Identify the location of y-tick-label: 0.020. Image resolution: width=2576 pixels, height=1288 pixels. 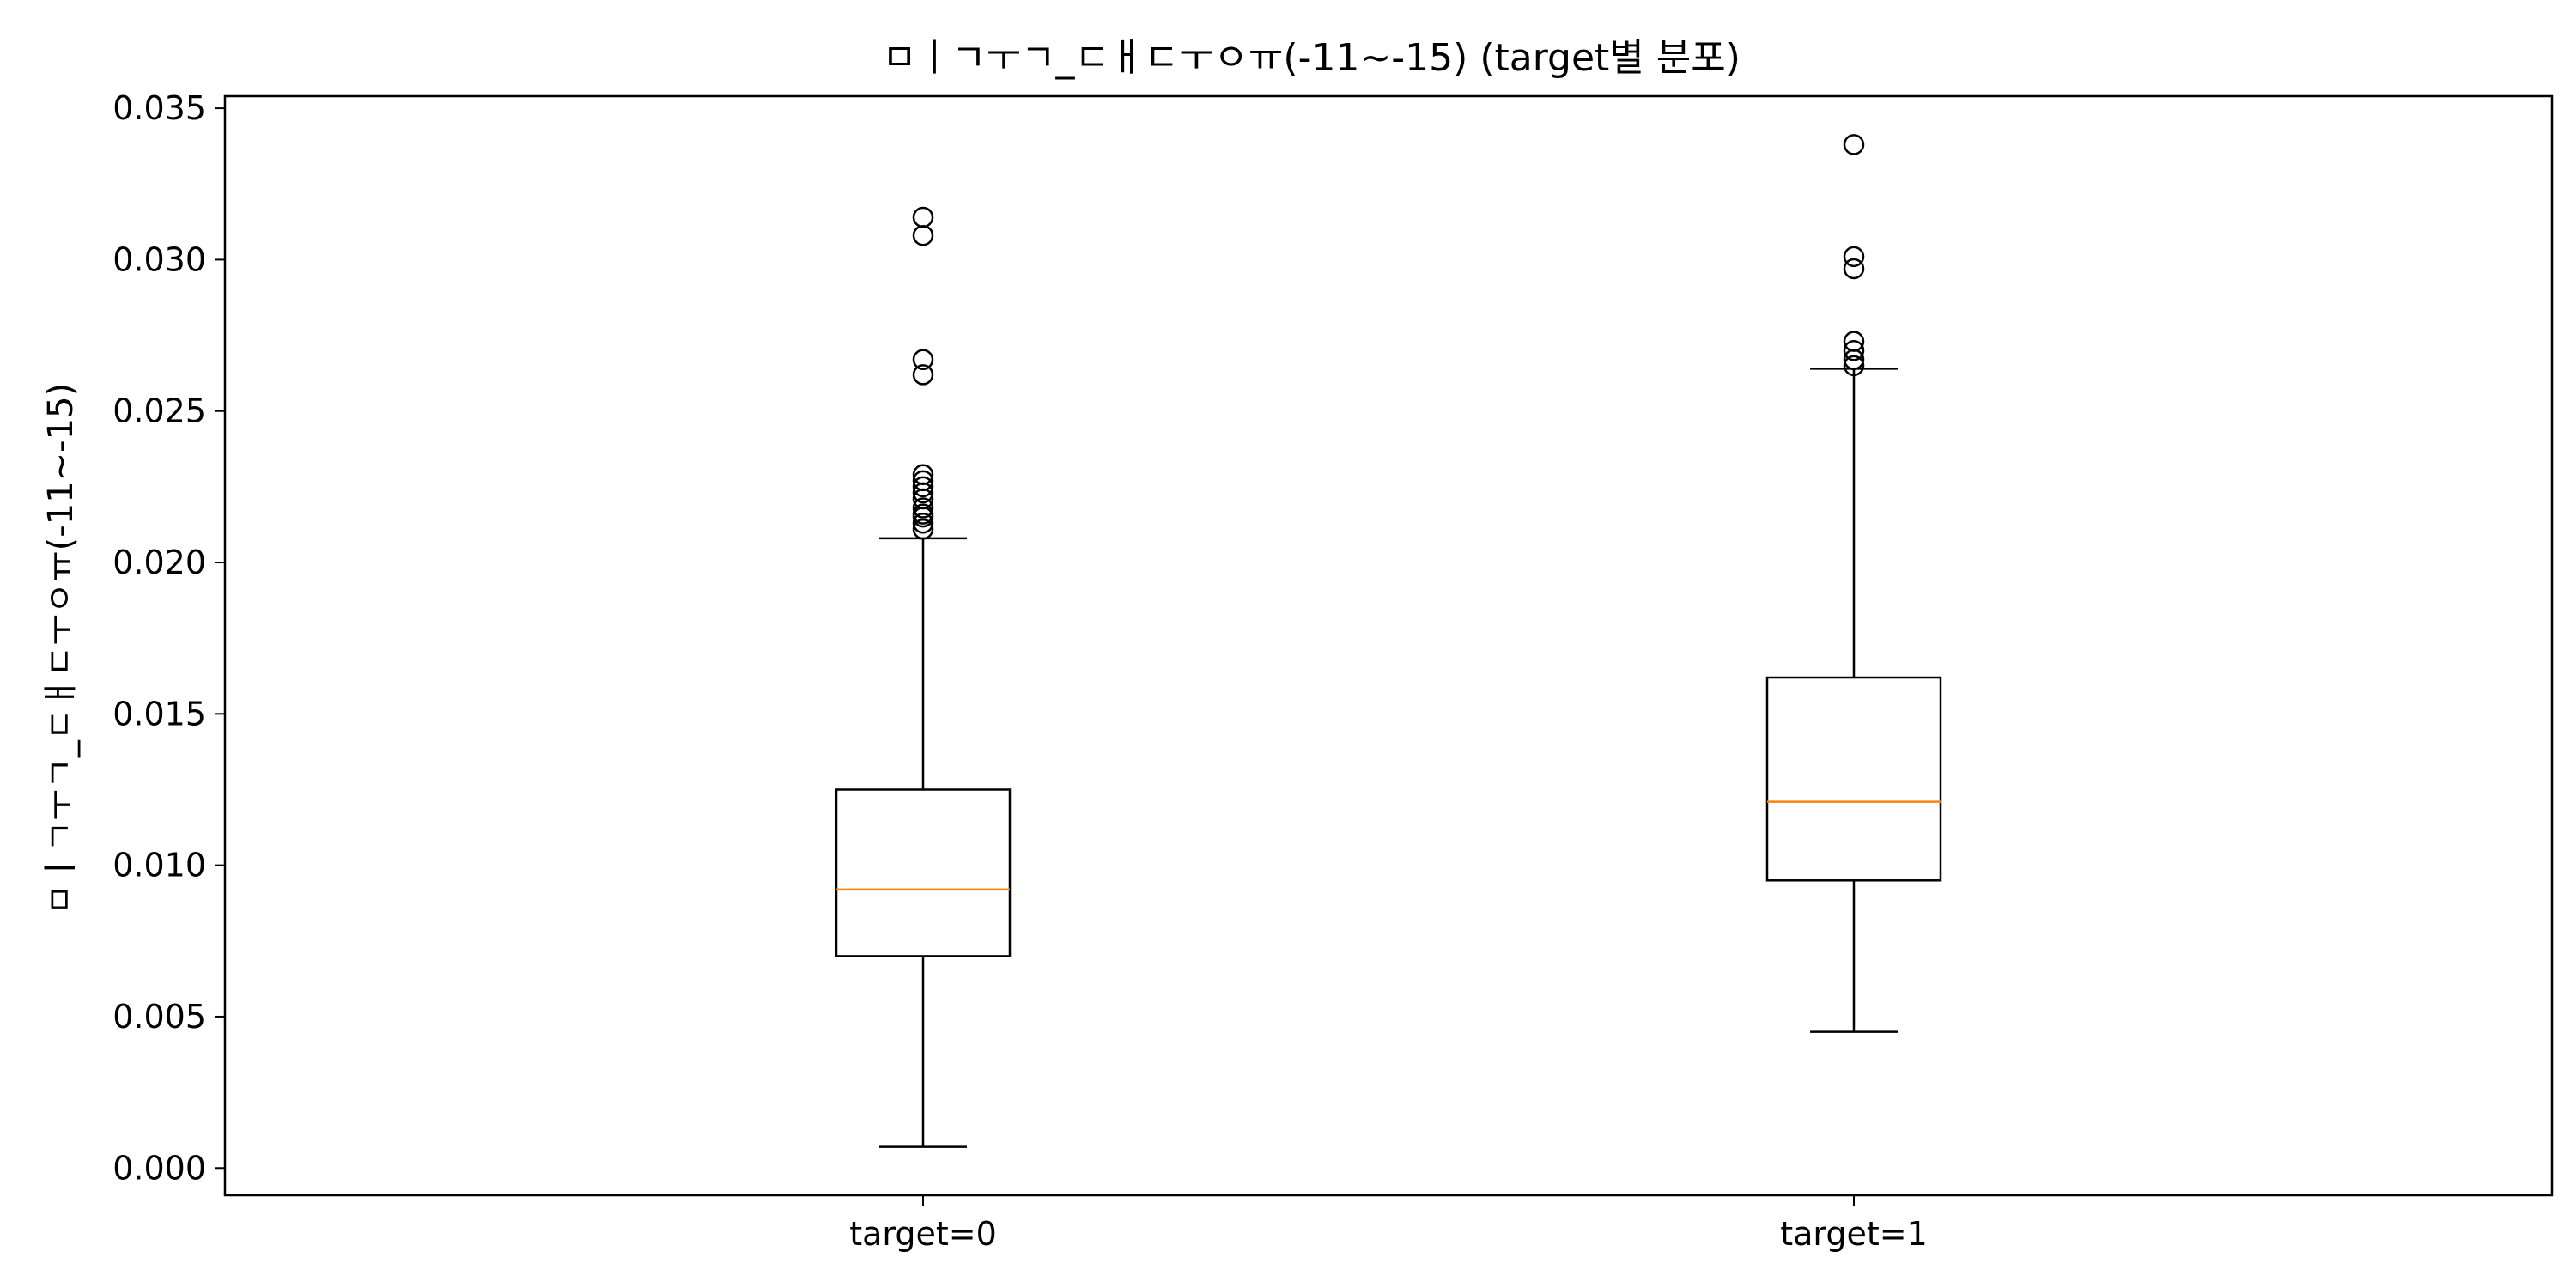
(159, 563).